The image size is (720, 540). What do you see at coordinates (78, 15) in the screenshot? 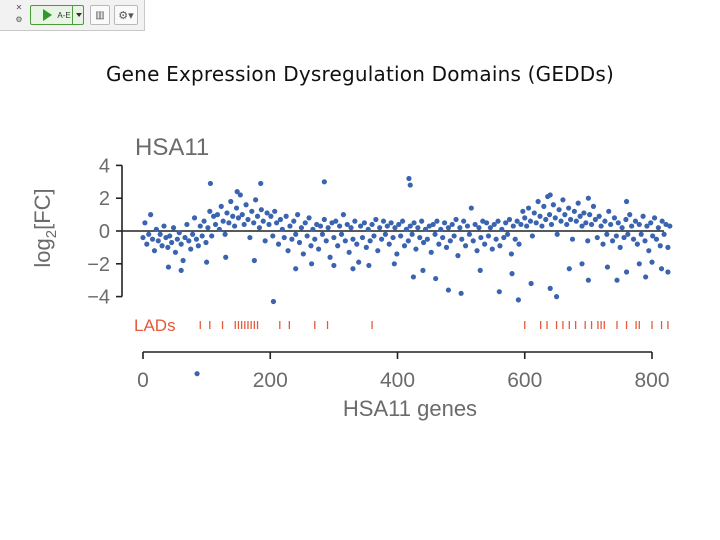
I see `run-dropdown-button` at bounding box center [78, 15].